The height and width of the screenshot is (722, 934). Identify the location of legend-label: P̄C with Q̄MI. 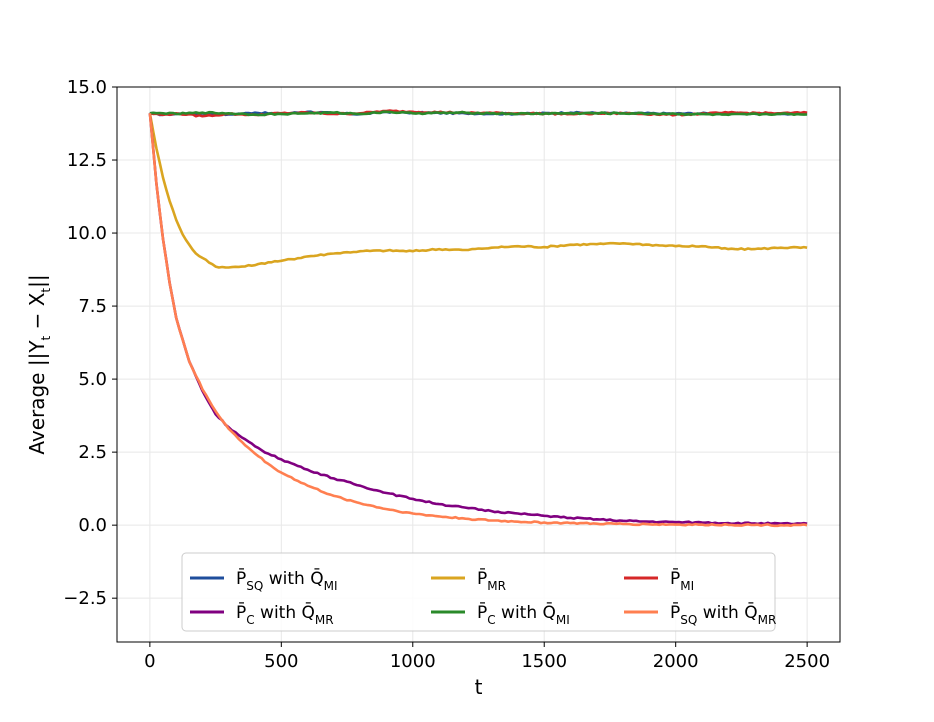
(523, 614).